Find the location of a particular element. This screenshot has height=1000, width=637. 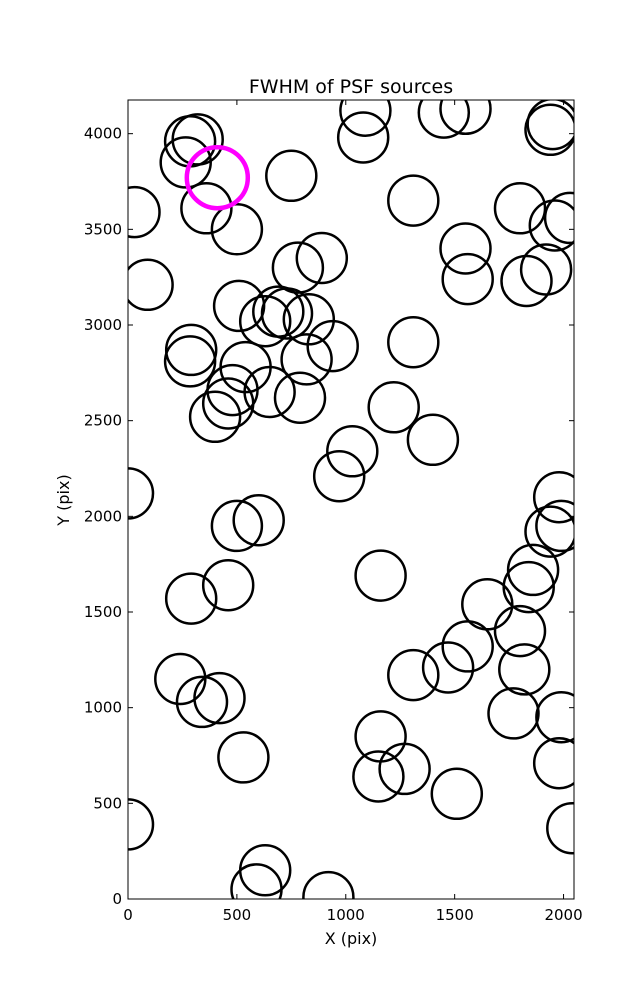

y-axis-label: Y (pix) is located at coordinates (63, 500).